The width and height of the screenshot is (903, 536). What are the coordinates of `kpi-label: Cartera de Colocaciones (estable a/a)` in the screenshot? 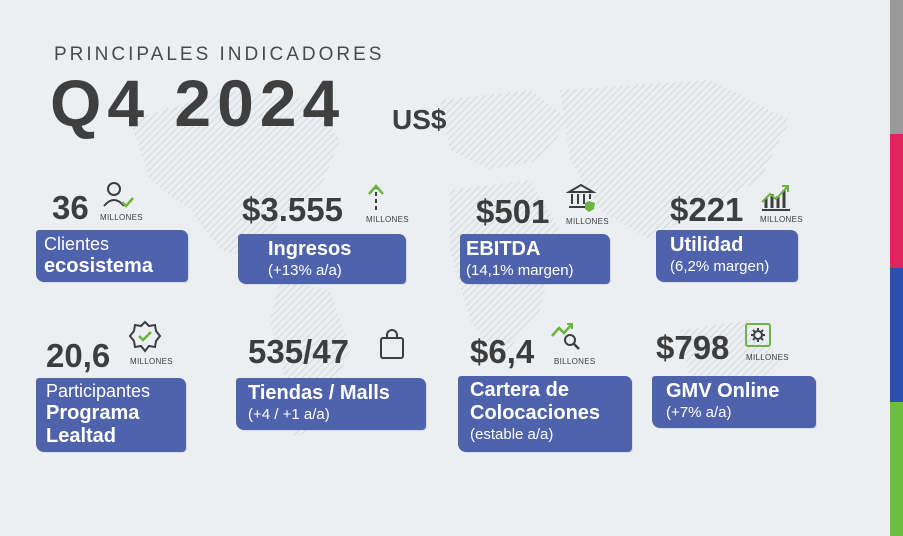 It's located at (545, 414).